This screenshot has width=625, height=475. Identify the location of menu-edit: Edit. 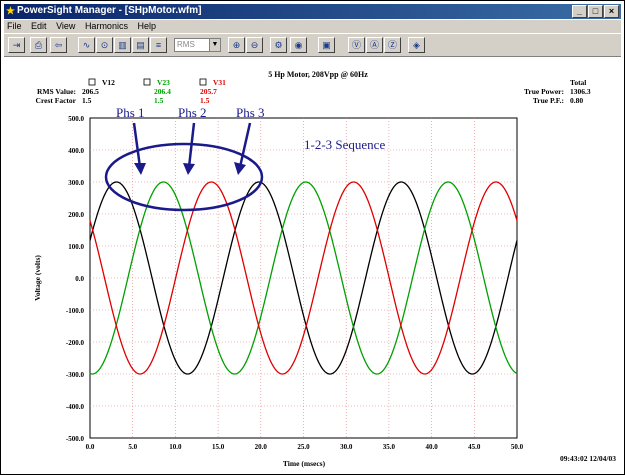
(39, 26).